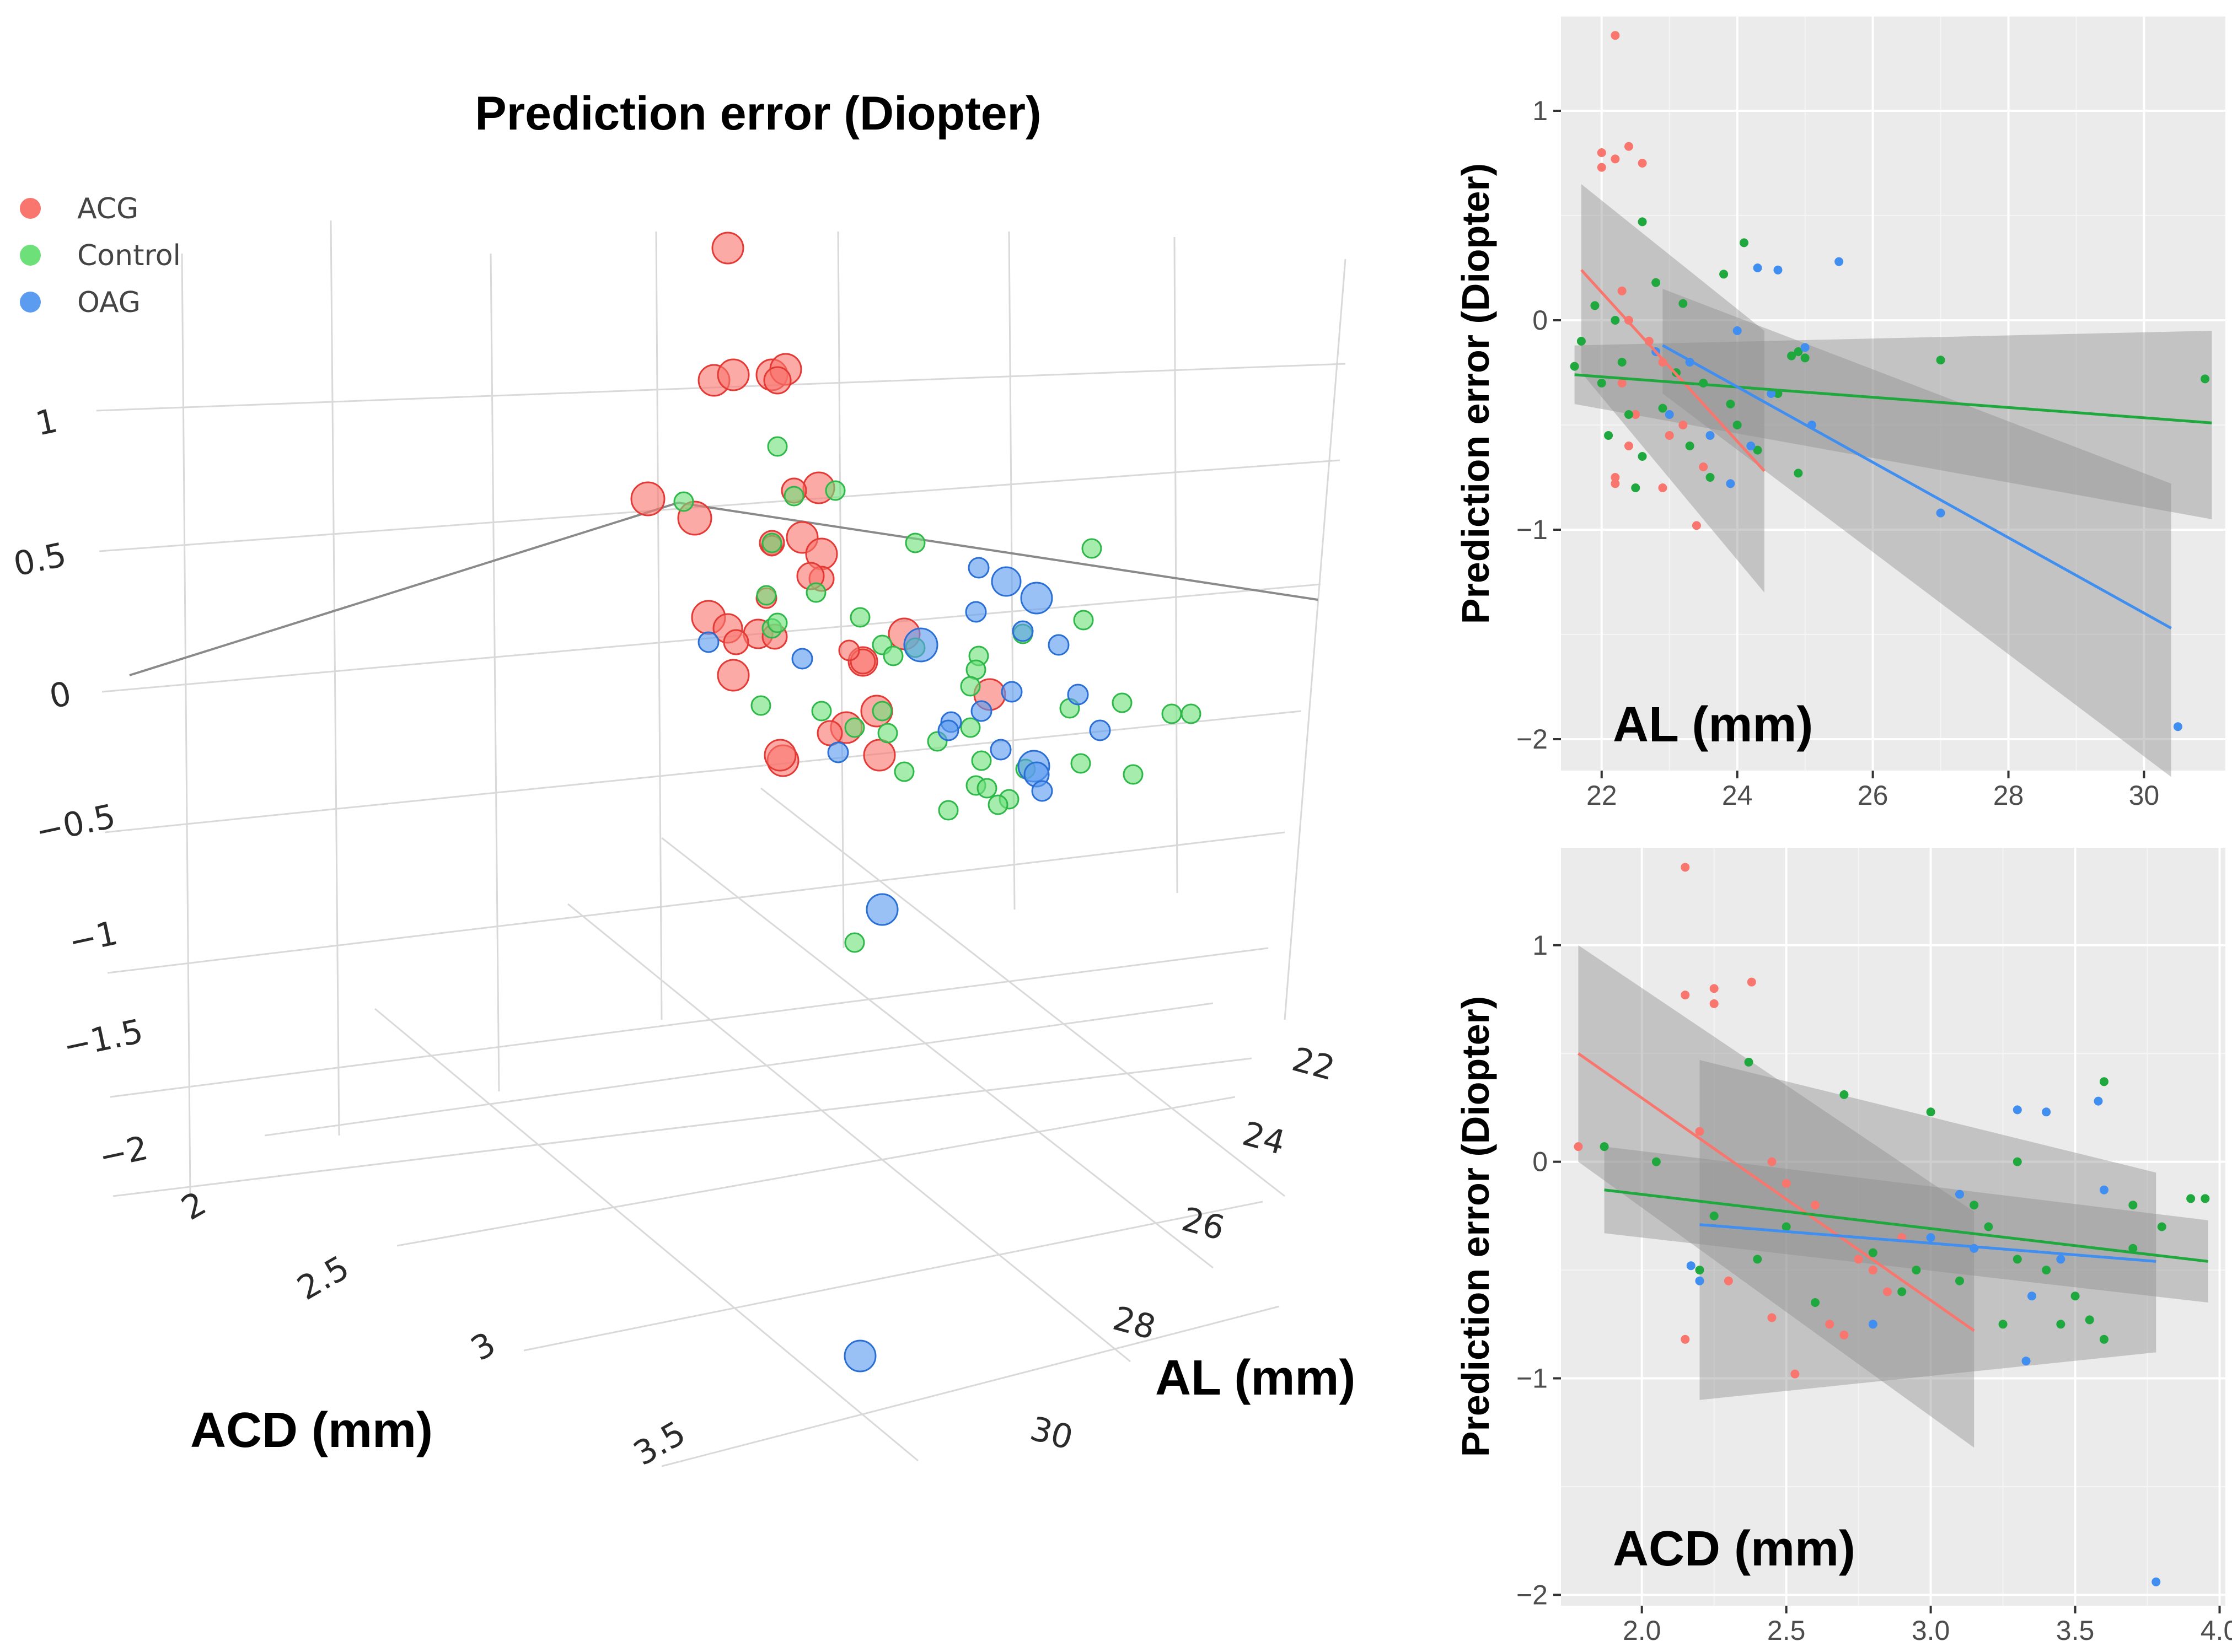 The image size is (2232, 1652). I want to click on fit-lines-acd, so click(1893, 1192).